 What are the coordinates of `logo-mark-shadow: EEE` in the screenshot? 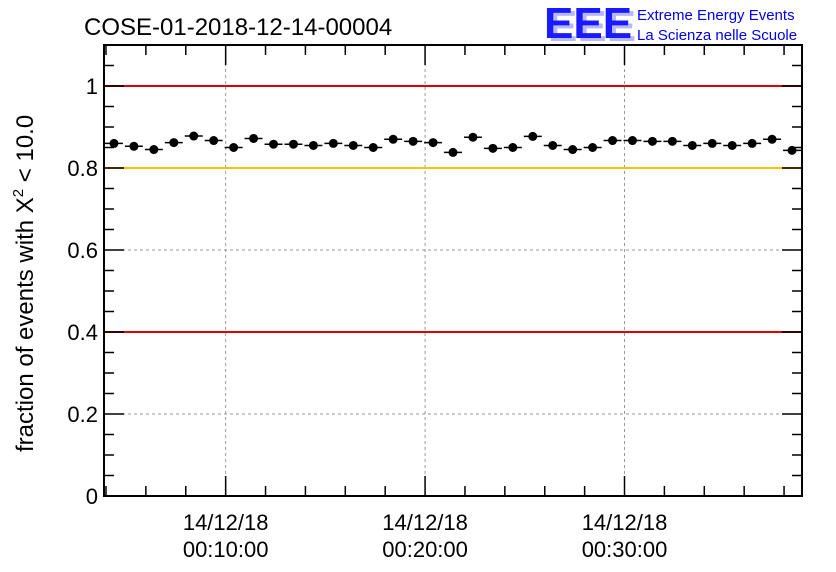 It's located at (592, 26).